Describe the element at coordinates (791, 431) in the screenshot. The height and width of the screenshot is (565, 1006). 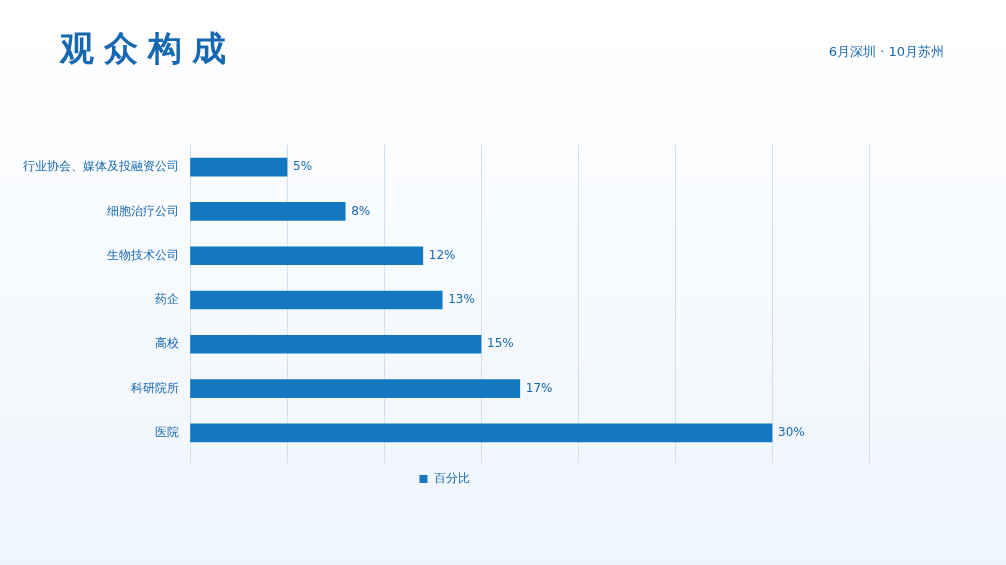
I see `data-label: 30%` at that location.